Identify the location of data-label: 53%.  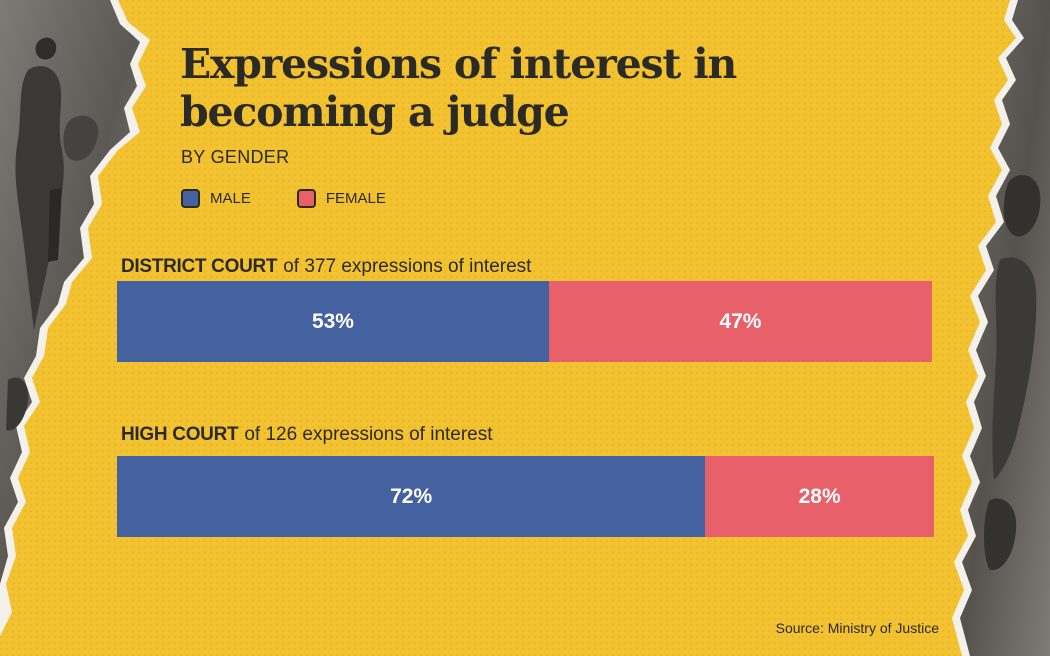
(332, 321).